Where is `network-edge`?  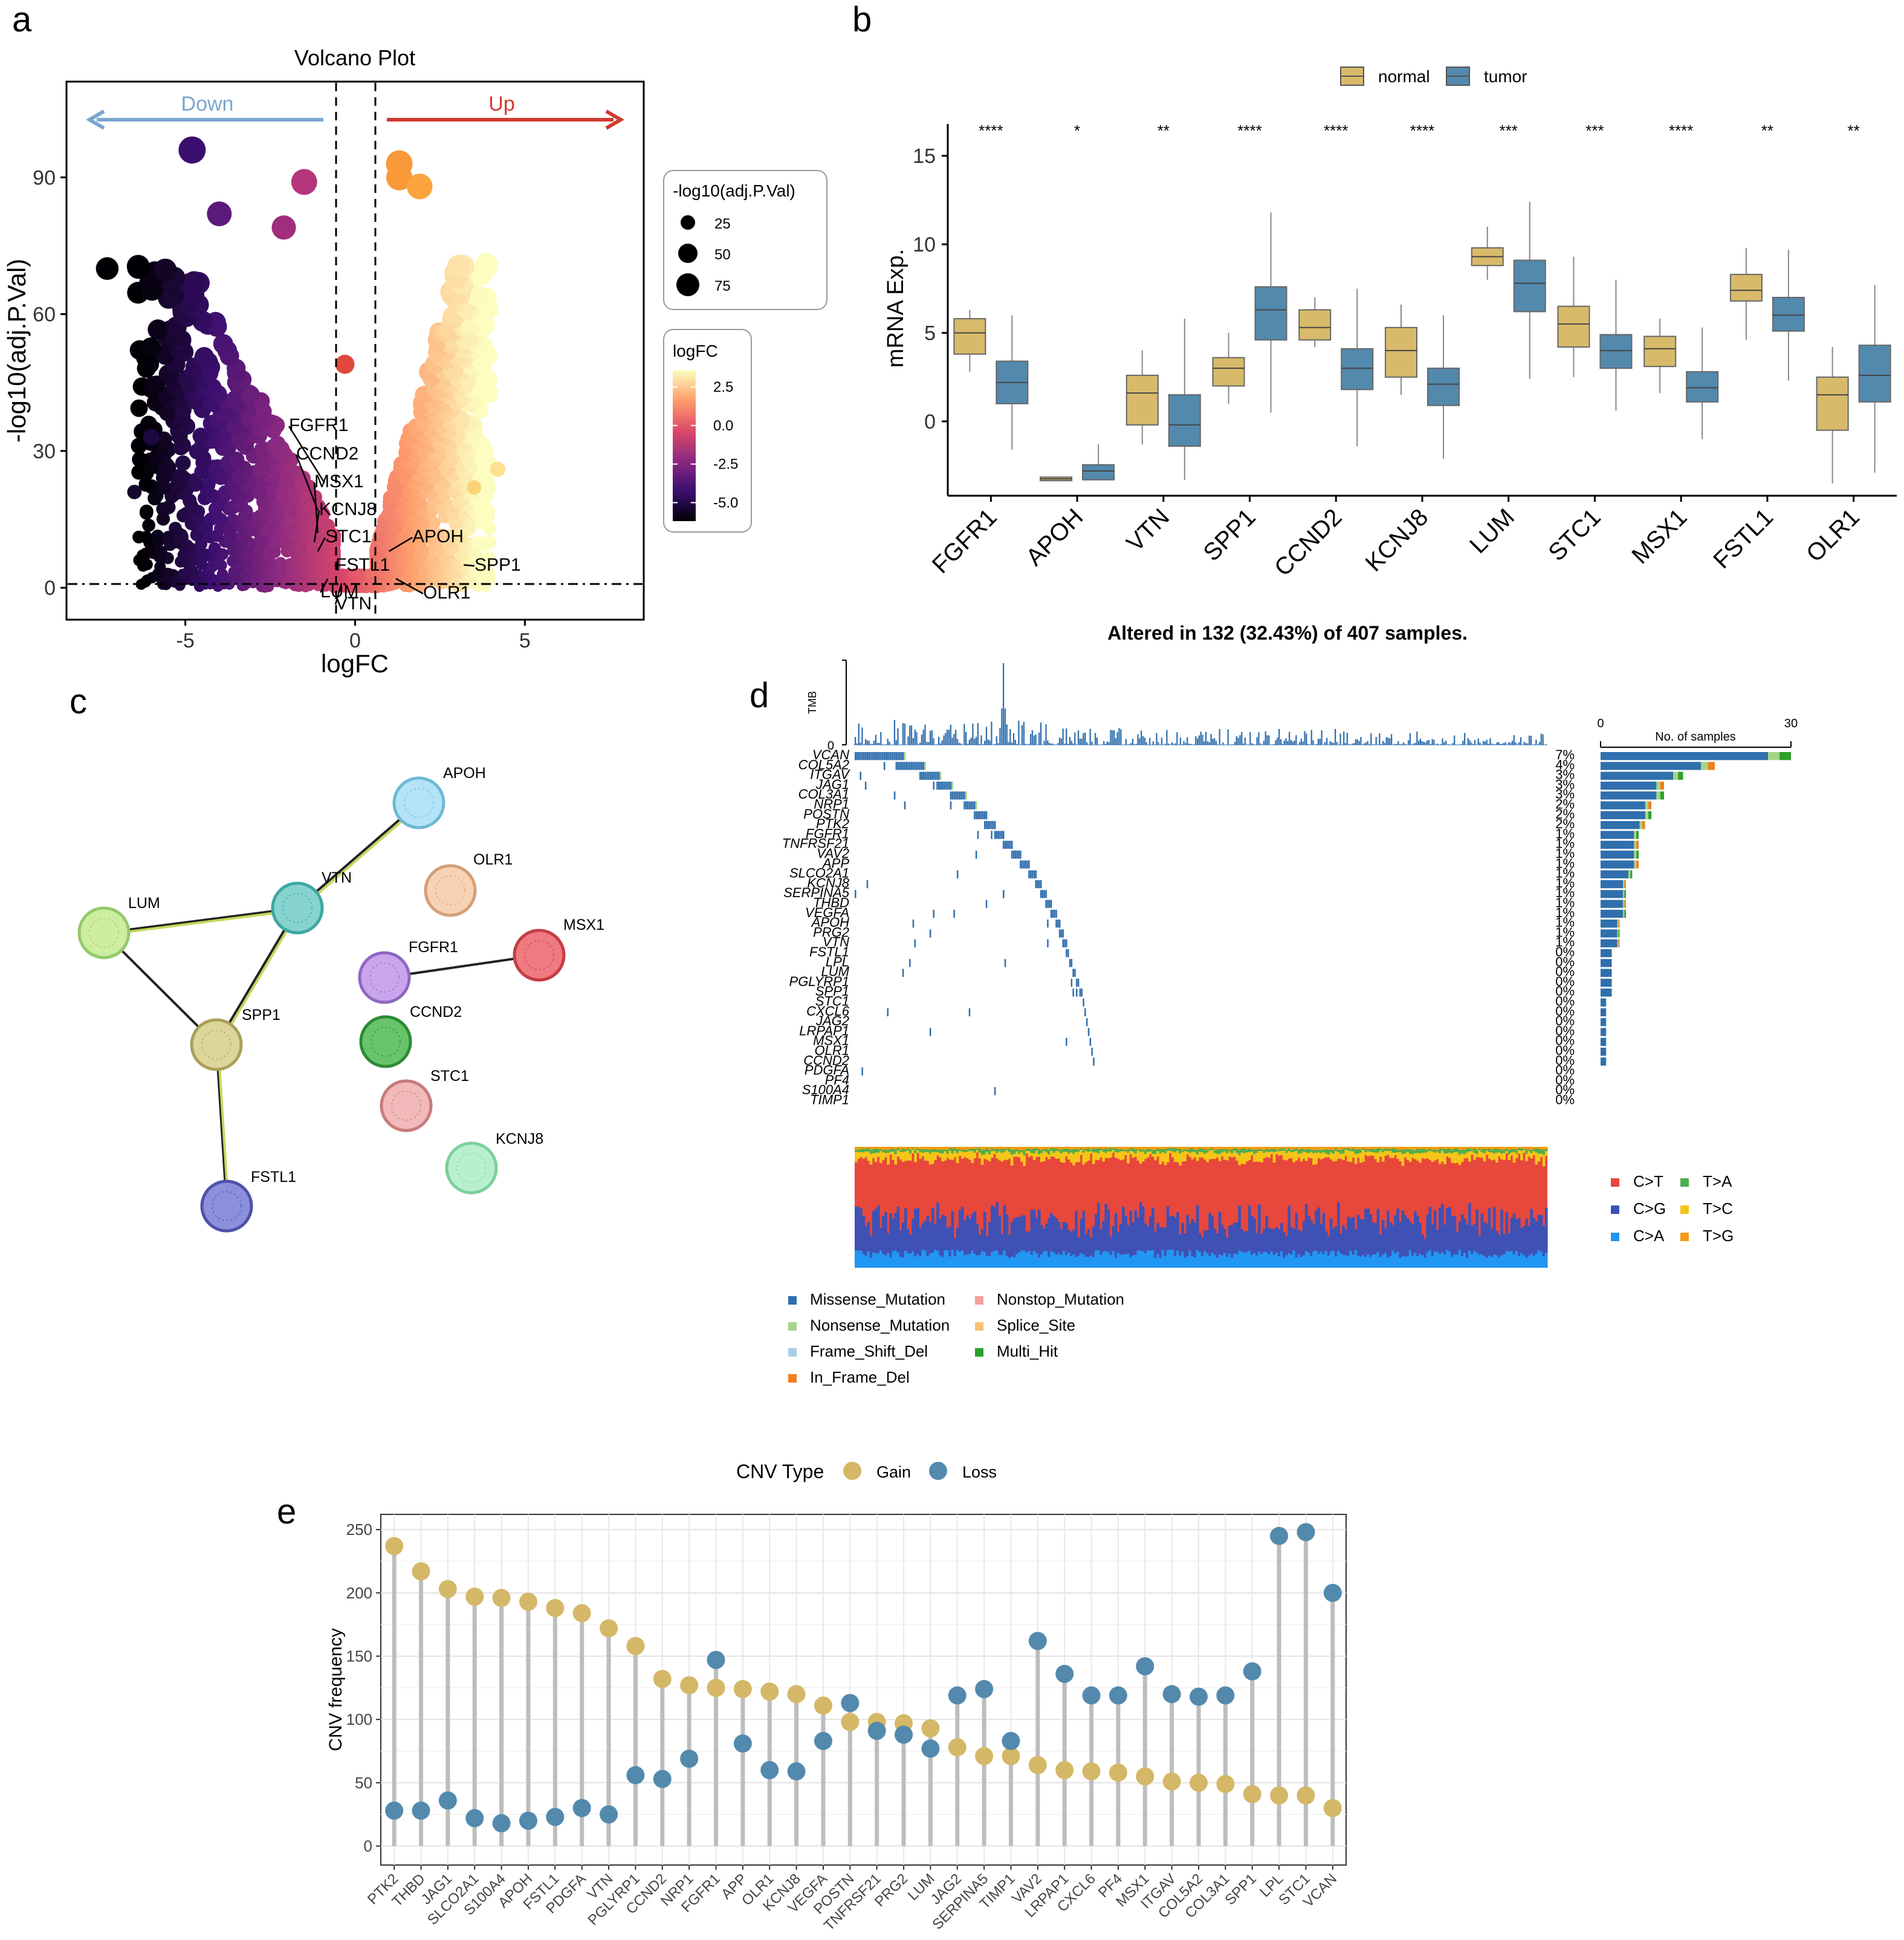
network-edge is located at coordinates (202, 922).